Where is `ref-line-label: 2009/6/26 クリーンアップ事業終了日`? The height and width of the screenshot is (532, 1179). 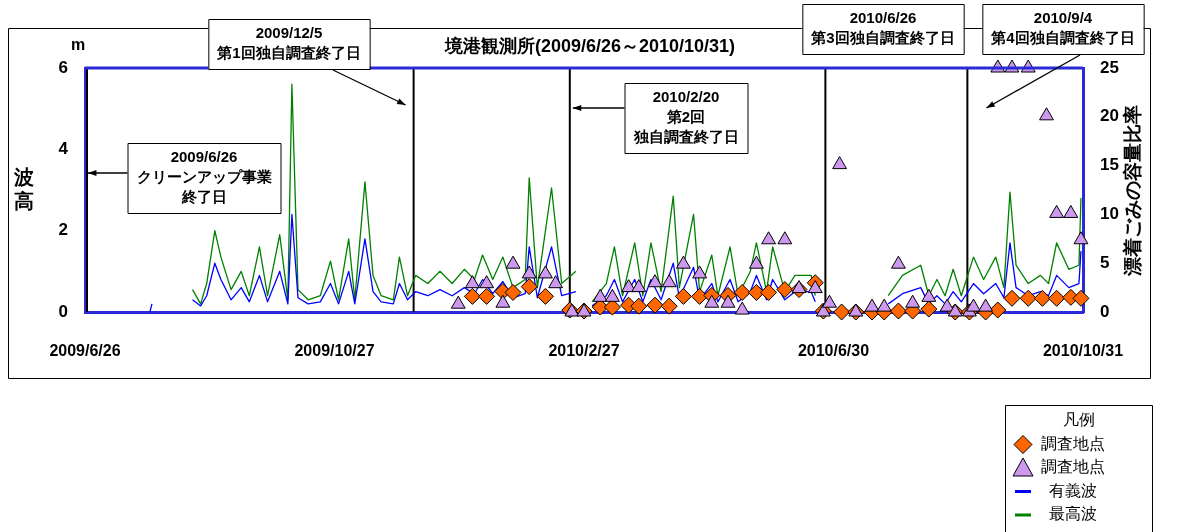 ref-line-label: 2009/6/26 クリーンアップ事業終了日 is located at coordinates (204, 177).